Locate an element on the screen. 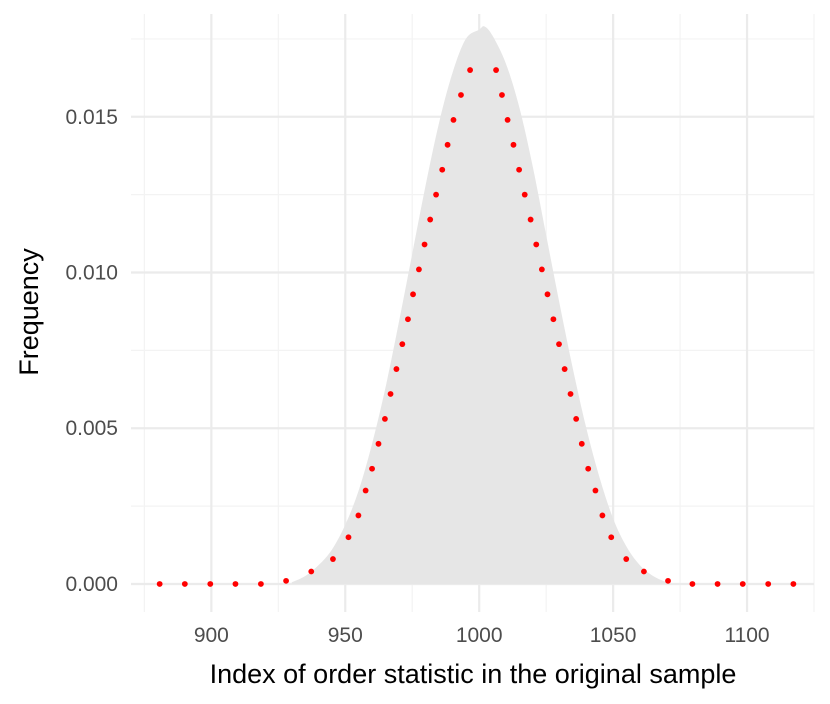  x-tick-label: 950 is located at coordinates (345, 635).